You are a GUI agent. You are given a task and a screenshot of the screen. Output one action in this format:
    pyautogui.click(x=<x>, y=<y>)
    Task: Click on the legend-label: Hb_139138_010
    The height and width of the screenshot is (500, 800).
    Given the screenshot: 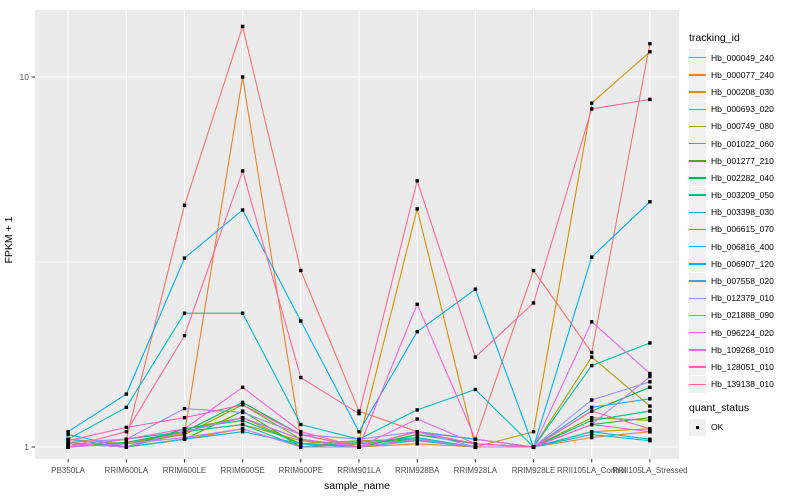 What is the action you would take?
    pyautogui.click(x=742, y=384)
    